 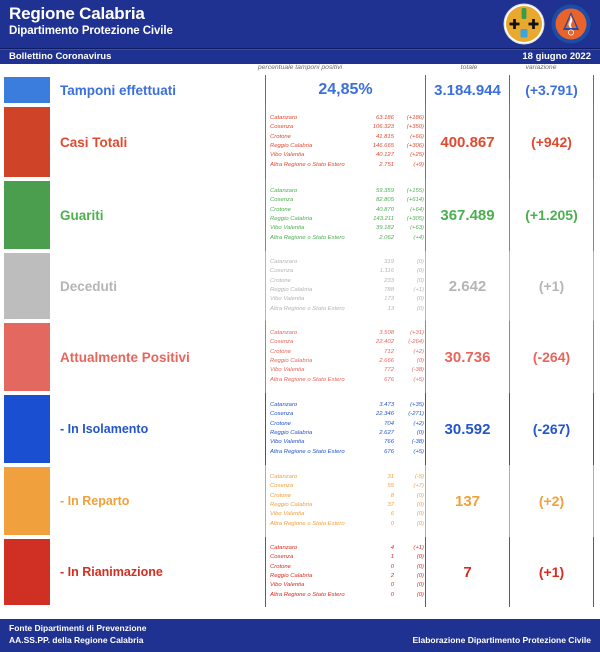 What do you see at coordinates (418, 290) in the screenshot?
I see `province-variation: (+1)` at bounding box center [418, 290].